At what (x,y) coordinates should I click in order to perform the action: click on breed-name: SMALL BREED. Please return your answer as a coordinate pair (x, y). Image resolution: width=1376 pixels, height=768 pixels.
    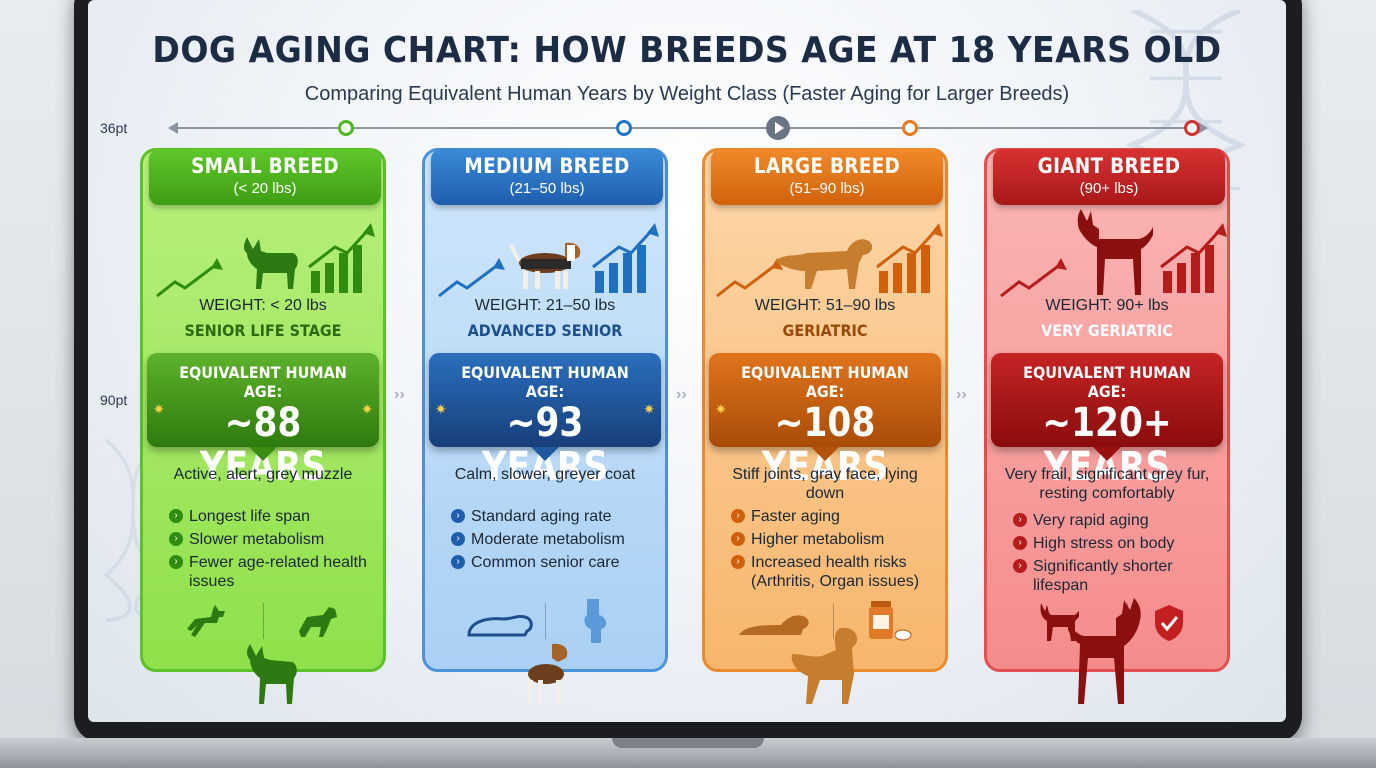
    Looking at the image, I should click on (265, 166).